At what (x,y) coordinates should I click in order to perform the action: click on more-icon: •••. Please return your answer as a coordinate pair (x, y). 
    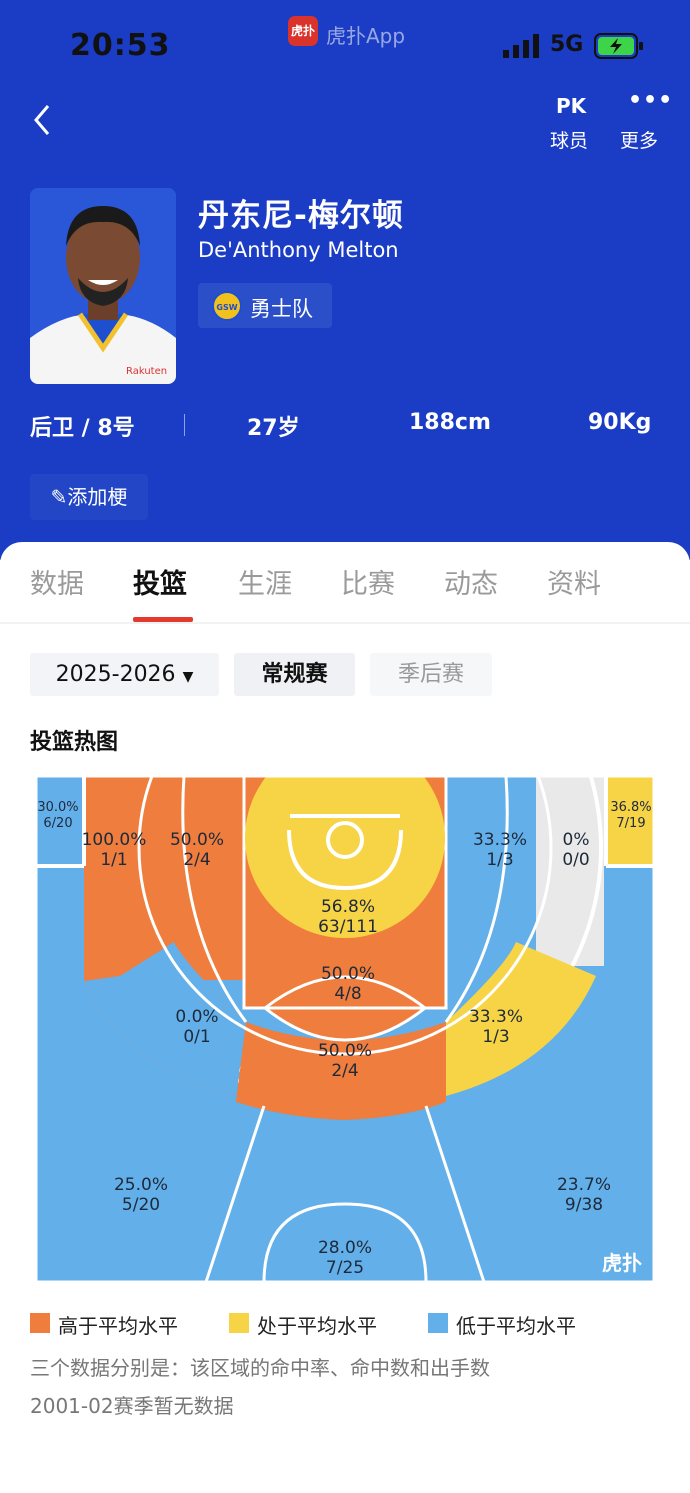
    Looking at the image, I should click on (651, 100).